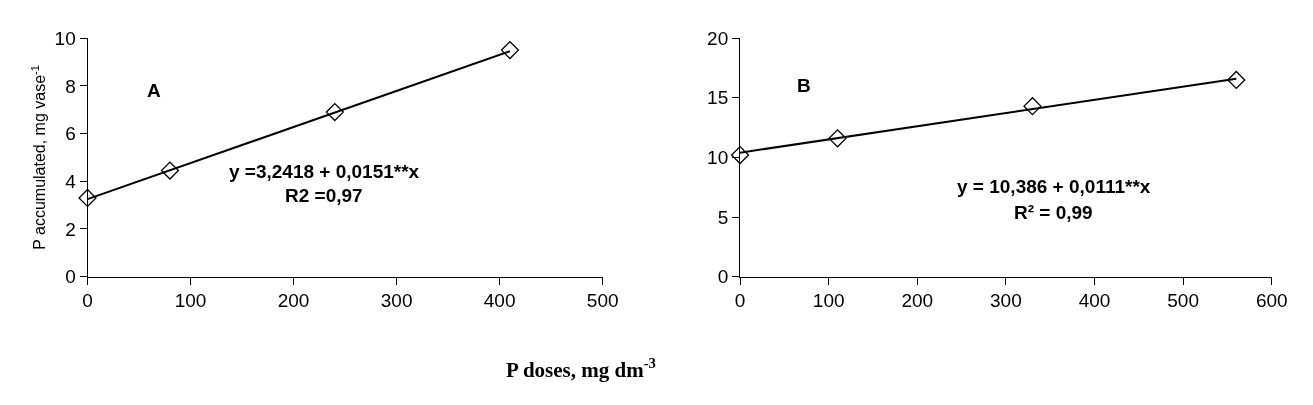 This screenshot has width=1313, height=405. Describe the element at coordinates (154, 90) in the screenshot. I see `annotation: A` at that location.